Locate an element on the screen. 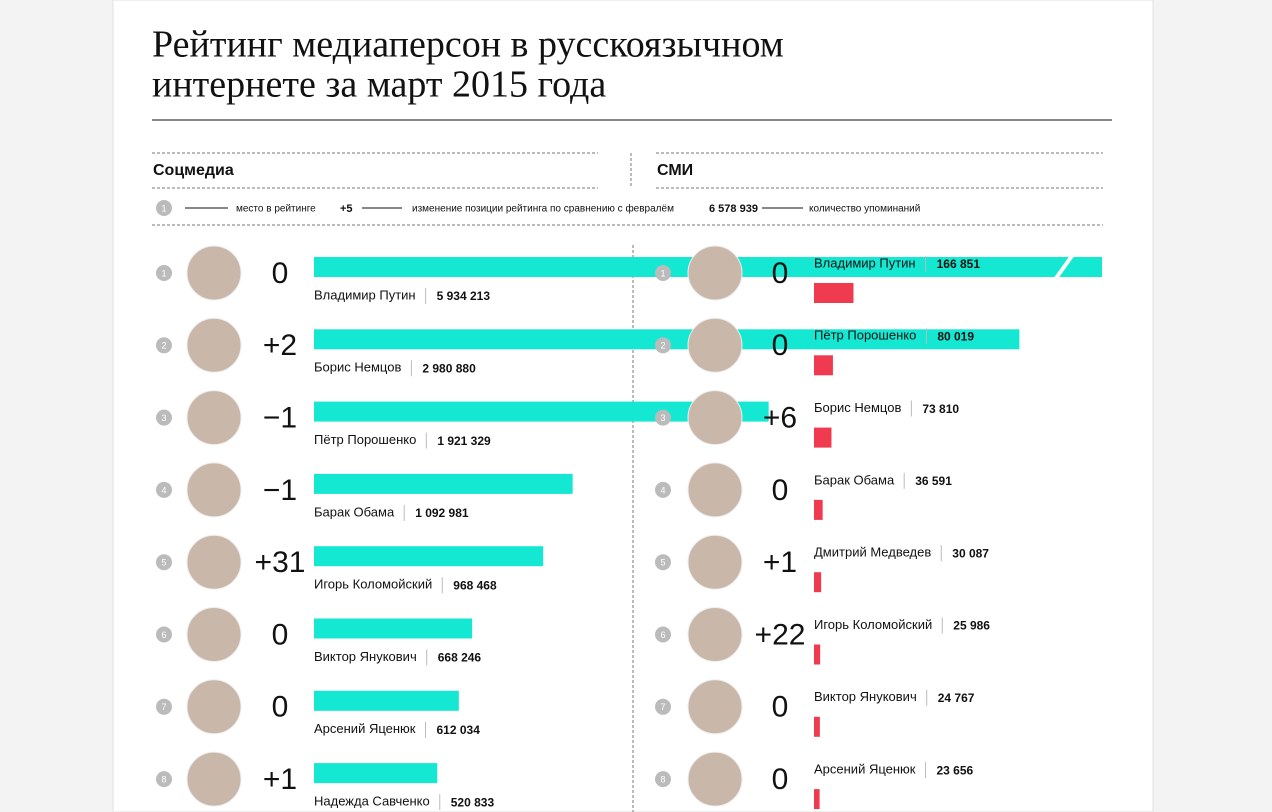  title-line: Рейтинг медиаперсон в русскоязычном is located at coordinates (468, 45).